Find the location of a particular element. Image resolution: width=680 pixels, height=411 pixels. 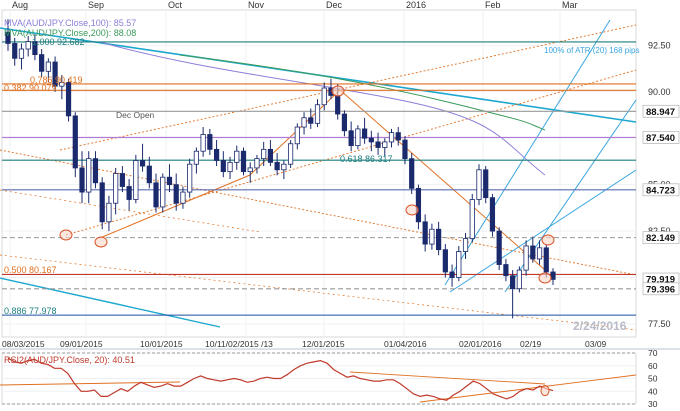

dec-open-label: Dec Open is located at coordinates (135, 115).